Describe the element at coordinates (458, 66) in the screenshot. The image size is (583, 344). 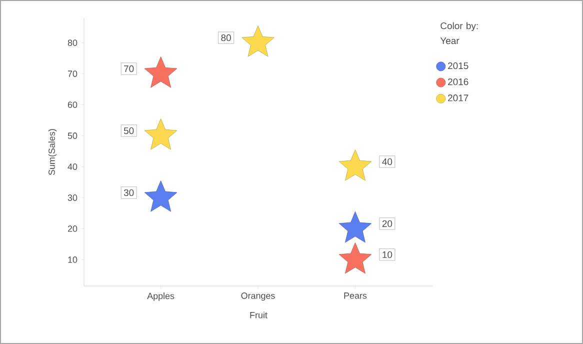
I see `legend-label: 2015` at that location.